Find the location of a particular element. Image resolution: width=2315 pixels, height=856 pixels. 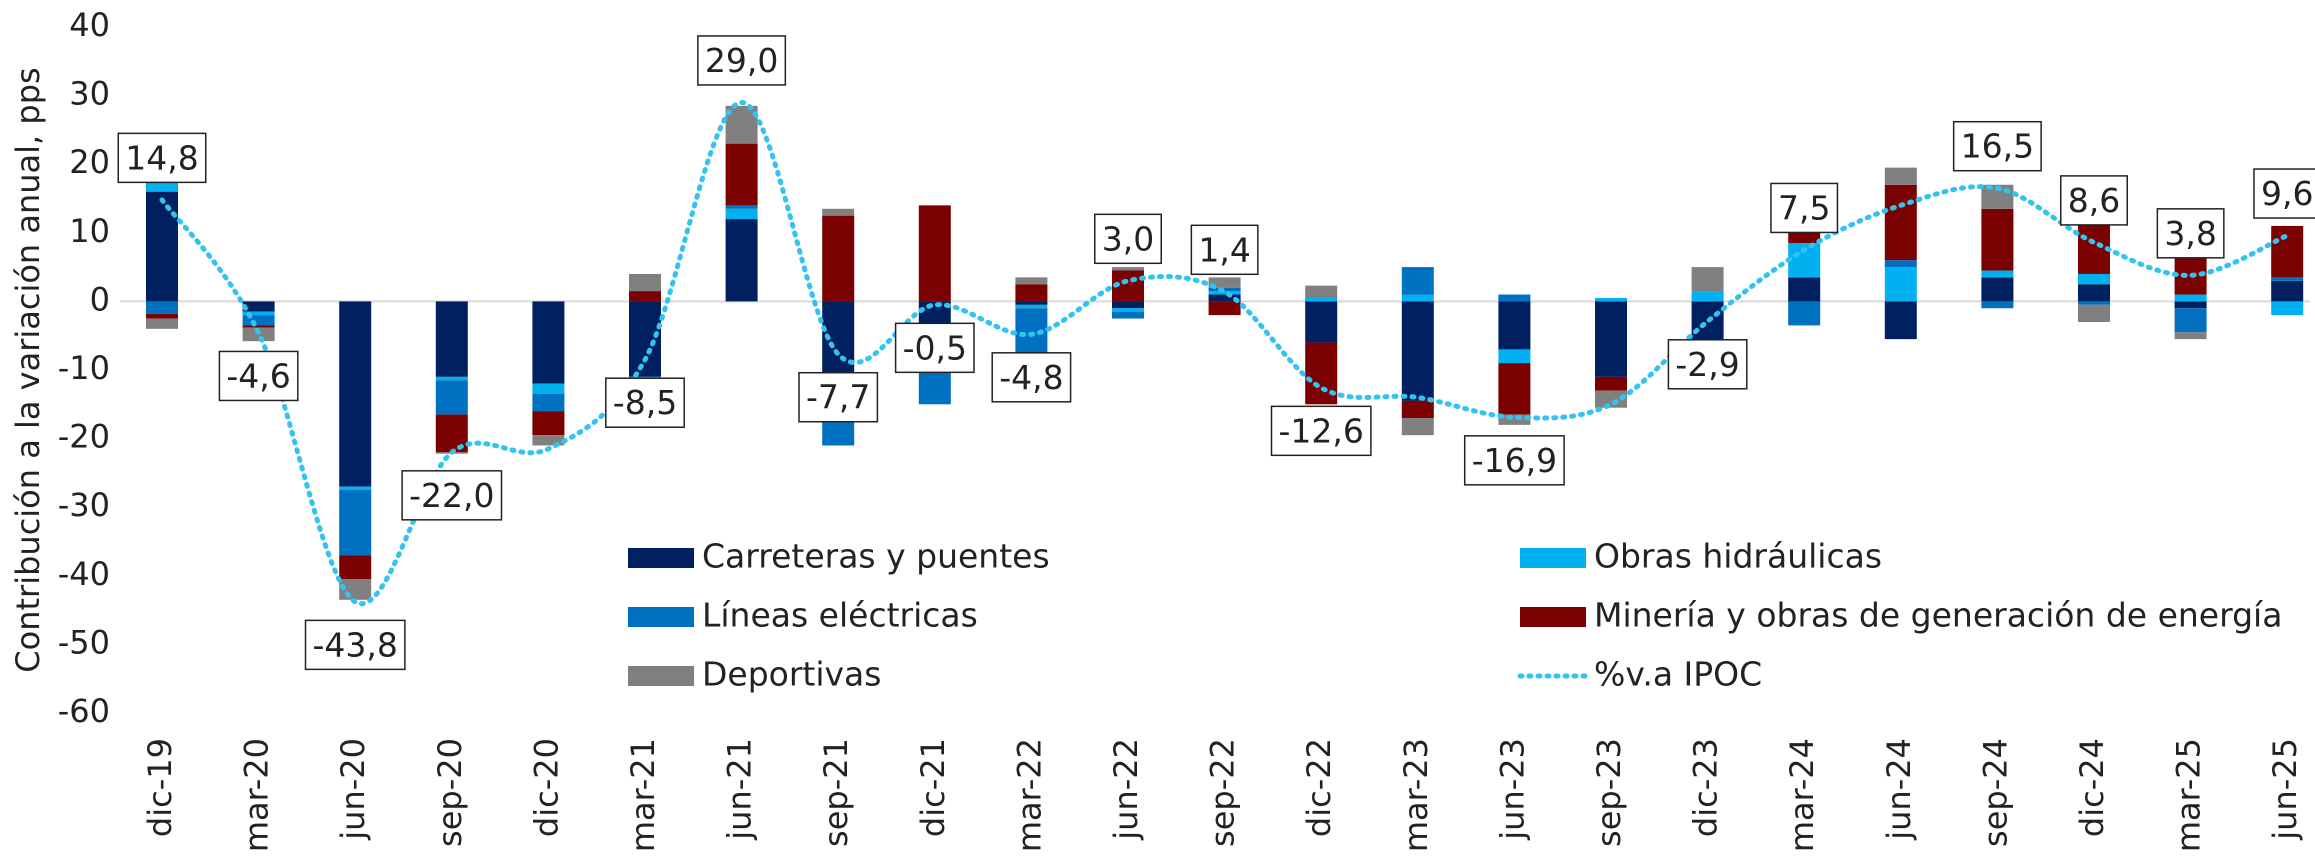

x-tick-label: mar-20 is located at coordinates (257, 795).